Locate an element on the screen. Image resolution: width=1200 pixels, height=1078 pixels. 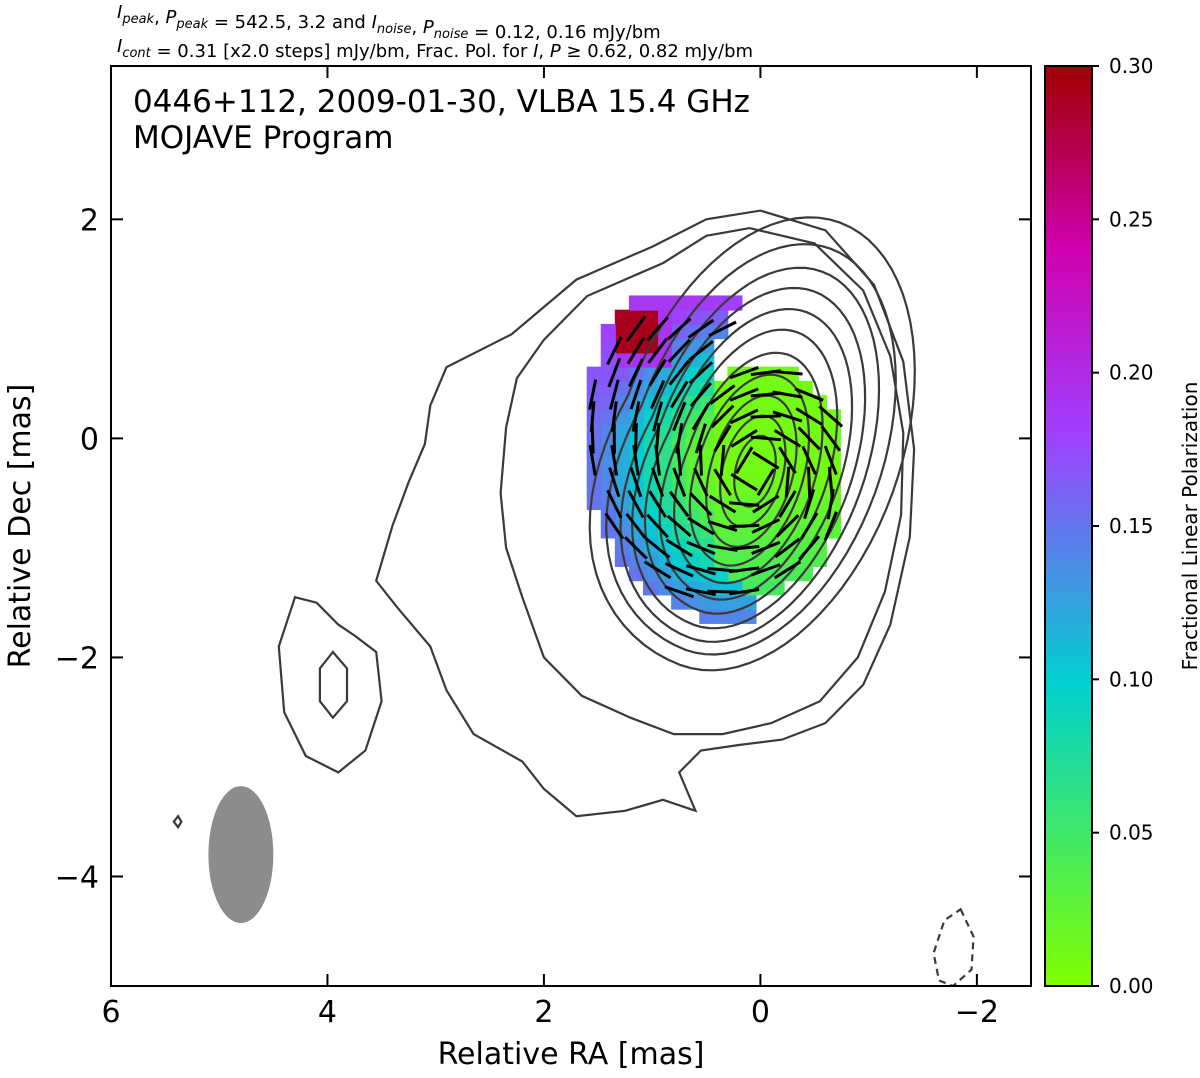
colorbar-tick-labels: 0.00 0.05 0.10 0.15 0.20 0.25 0.30 is located at coordinates (1131, 526).